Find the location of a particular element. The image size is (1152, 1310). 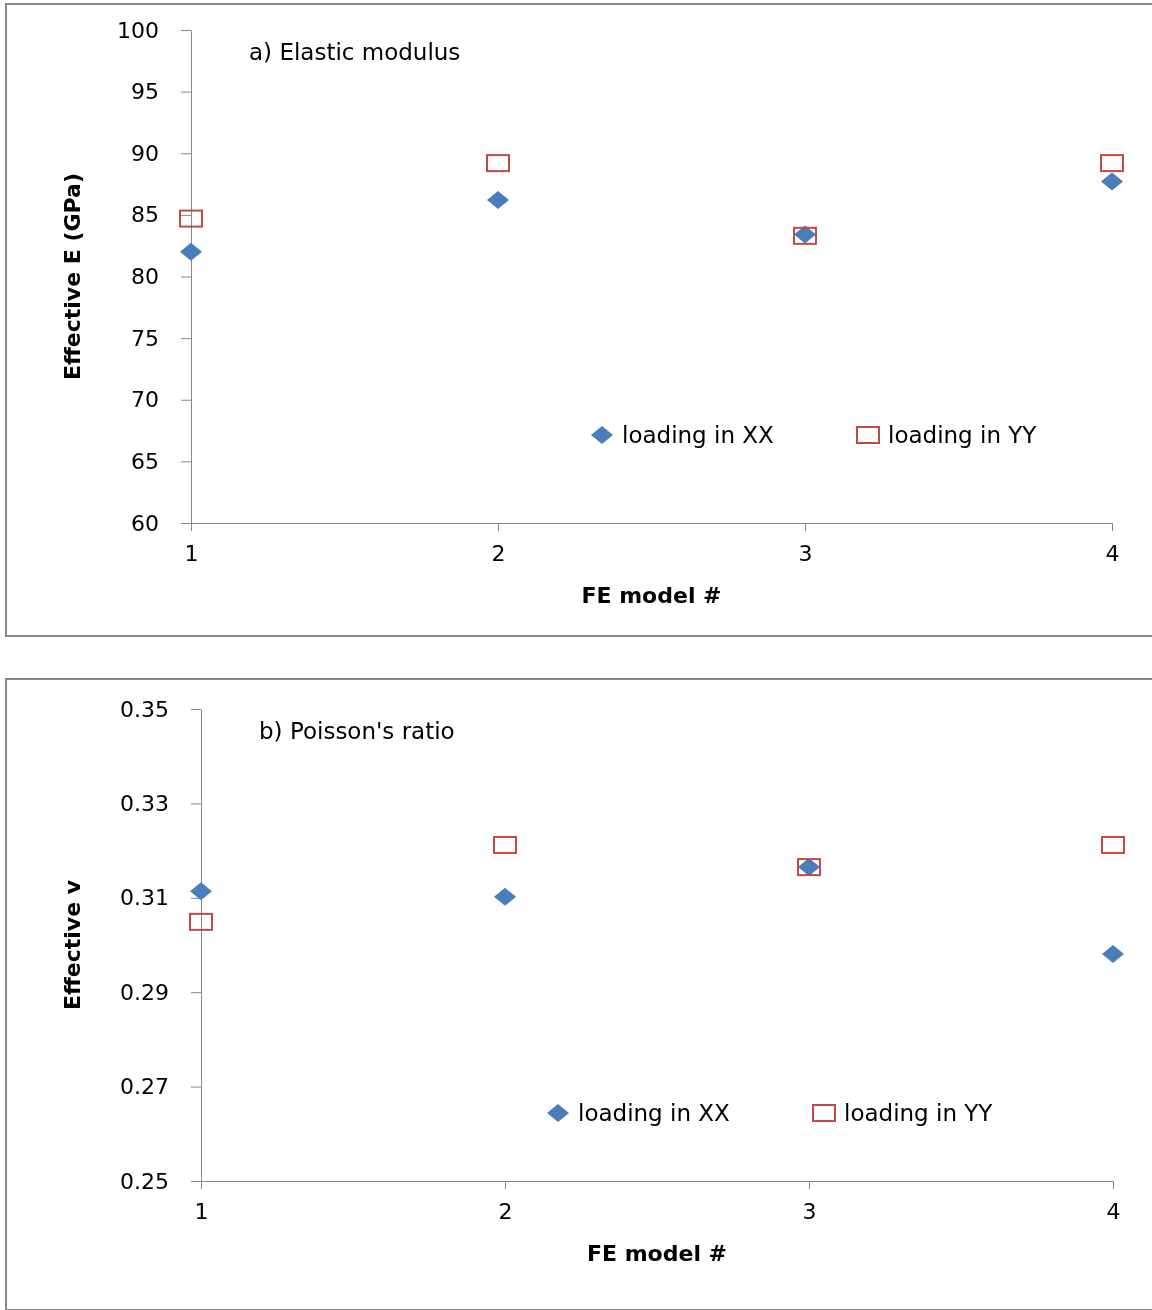

y-tick-label: 0.29 is located at coordinates (144, 992).